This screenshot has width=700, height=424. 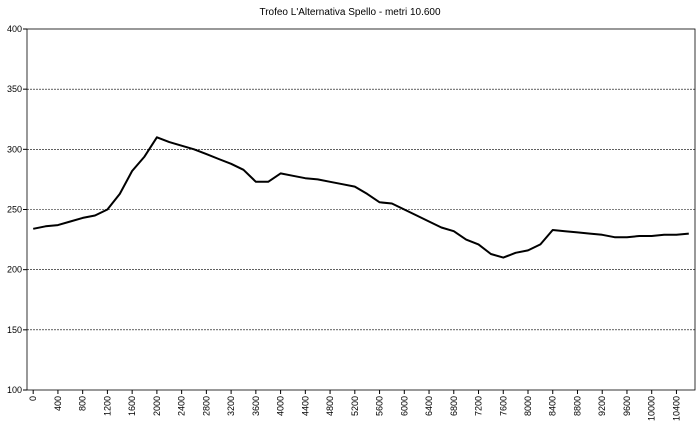 I want to click on y-tick-label: 100, so click(x=14, y=390).